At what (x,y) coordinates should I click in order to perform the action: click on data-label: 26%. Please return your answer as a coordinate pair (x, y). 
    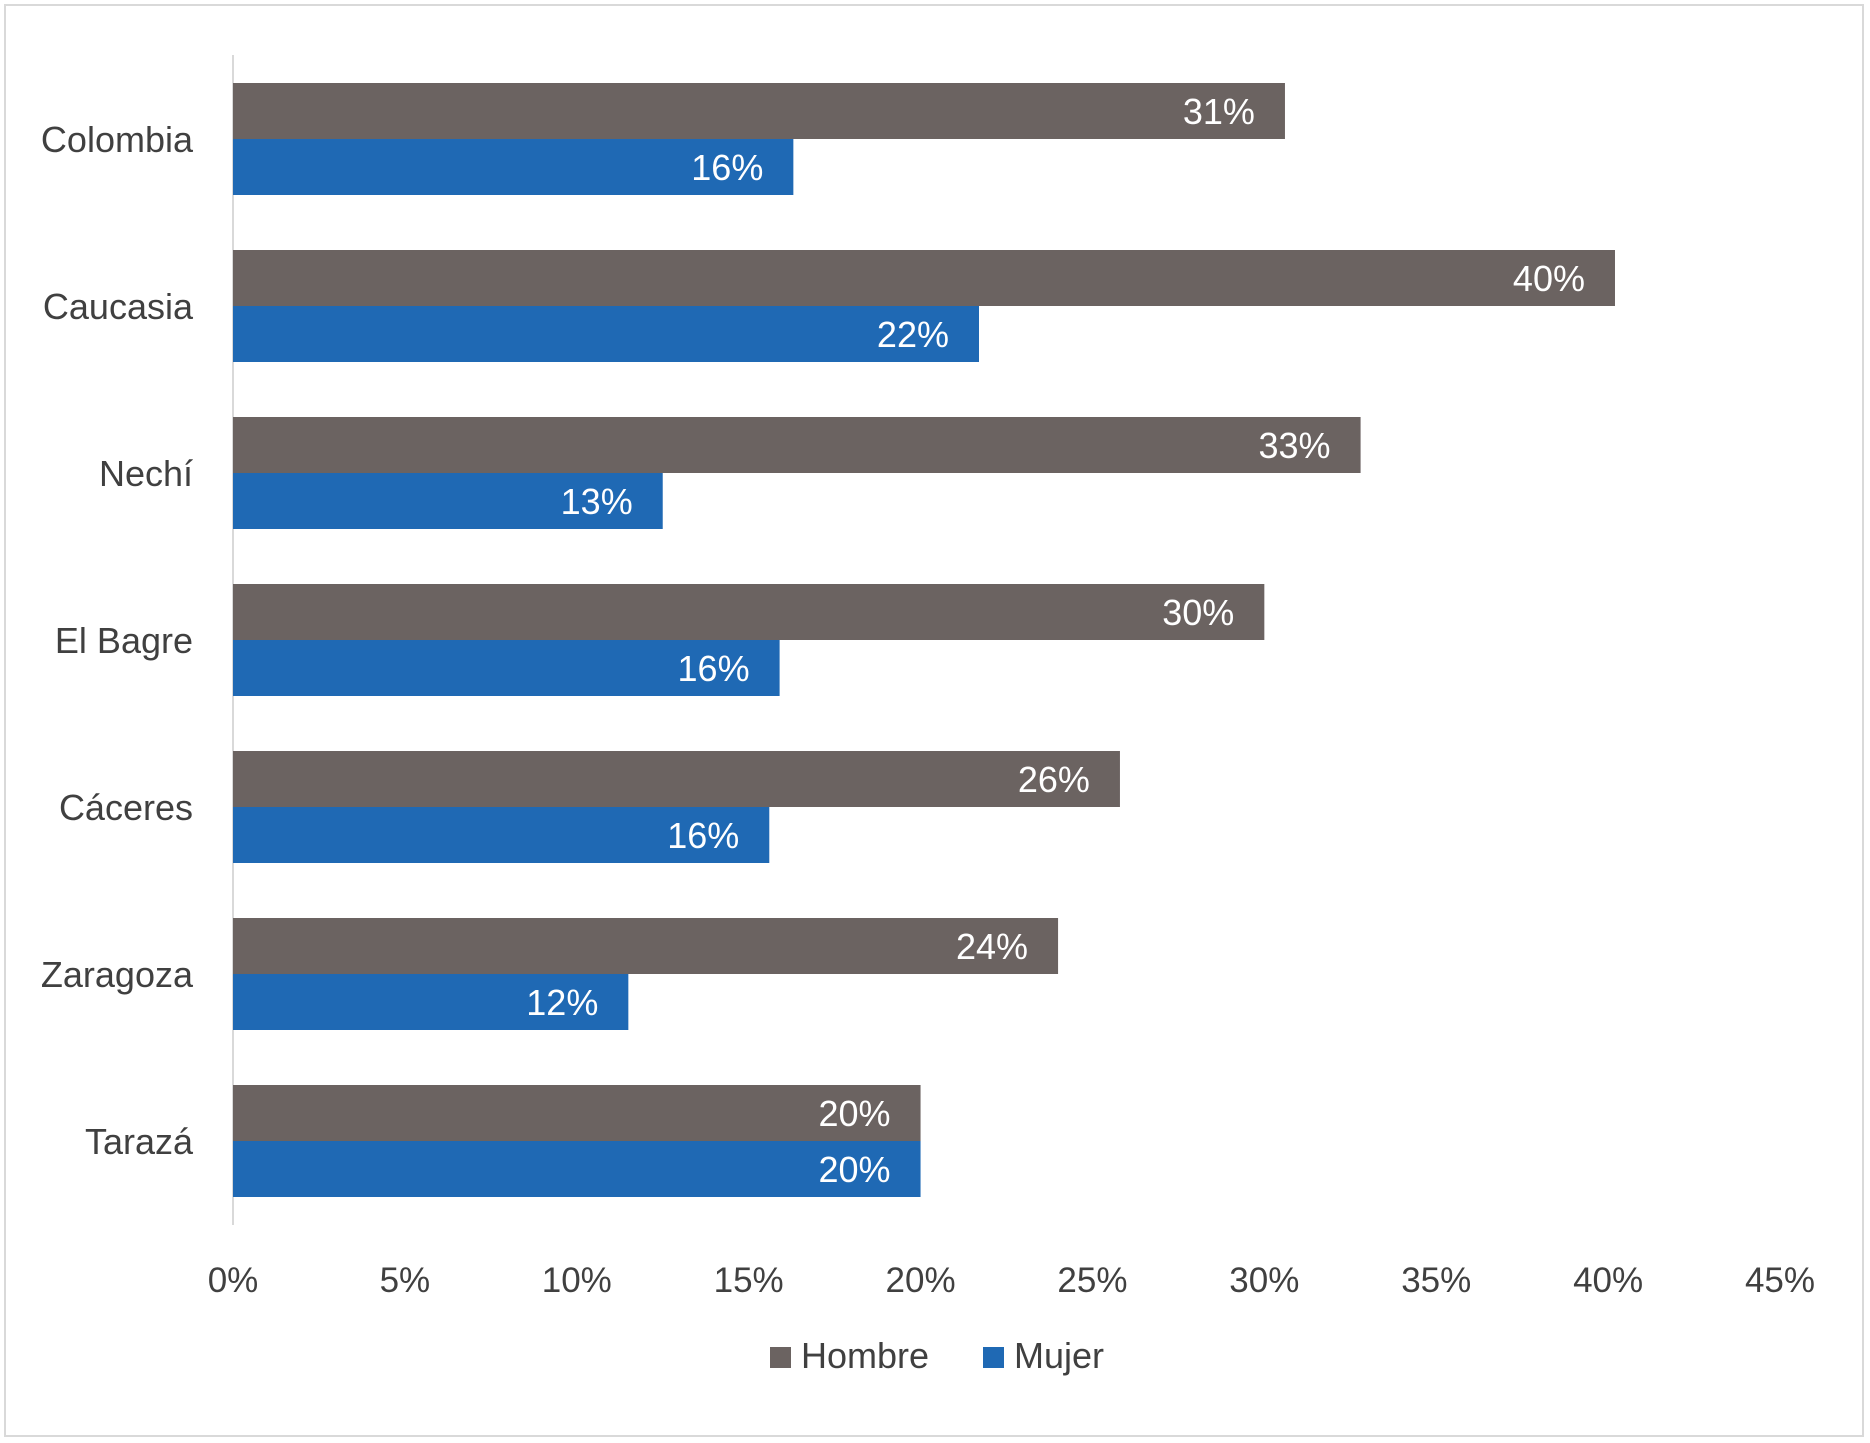
    Looking at the image, I should click on (1054, 779).